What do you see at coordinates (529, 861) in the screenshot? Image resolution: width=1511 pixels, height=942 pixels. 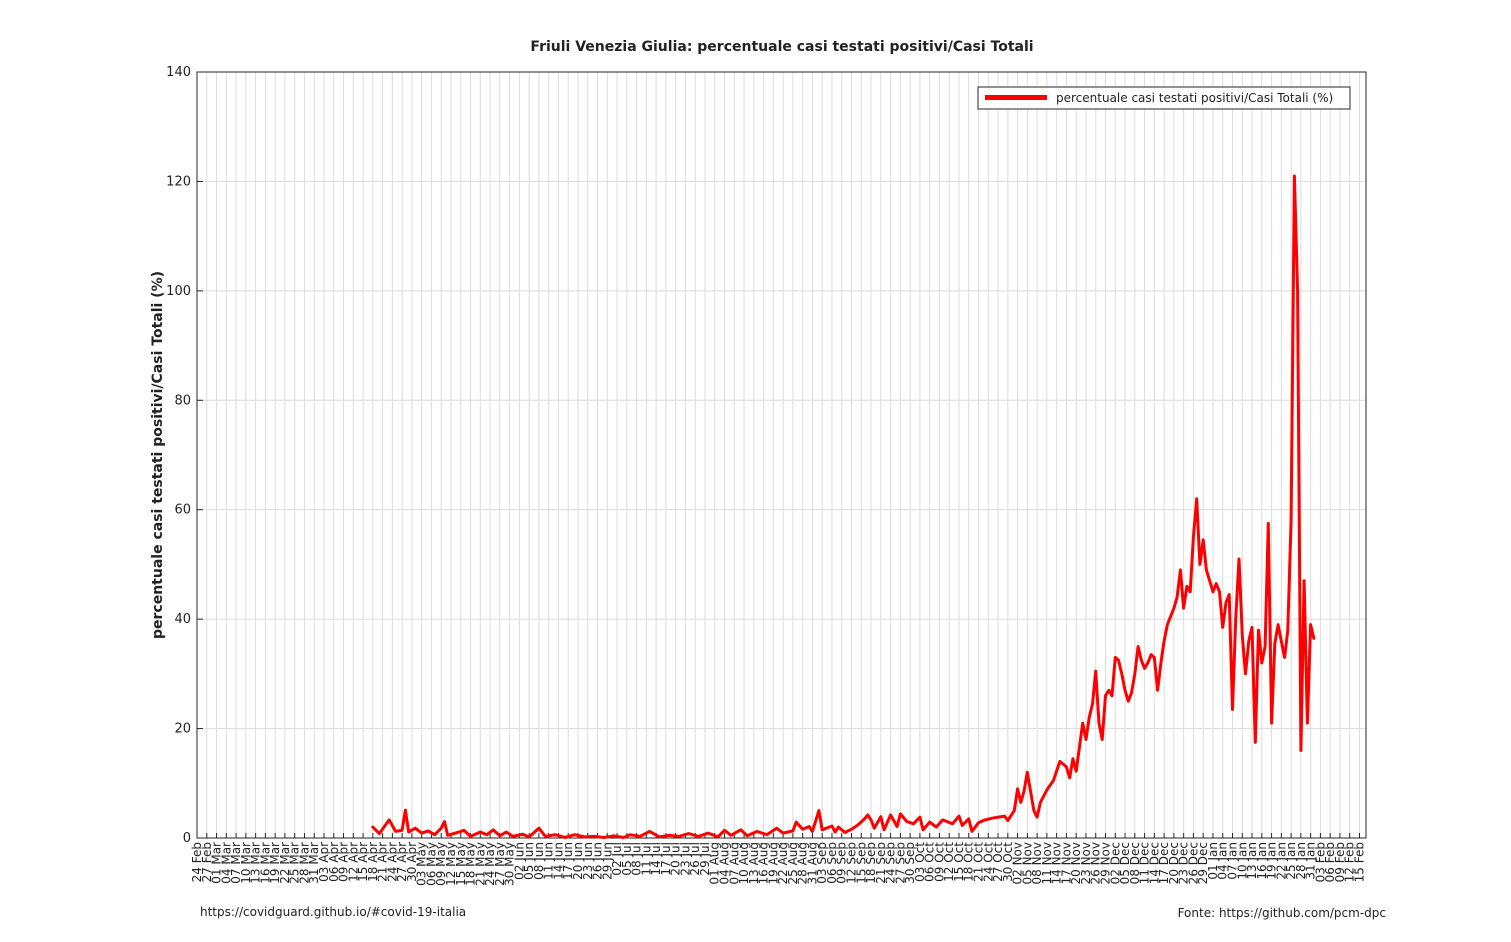 I see `x-tick-label: 05 Jun` at bounding box center [529, 861].